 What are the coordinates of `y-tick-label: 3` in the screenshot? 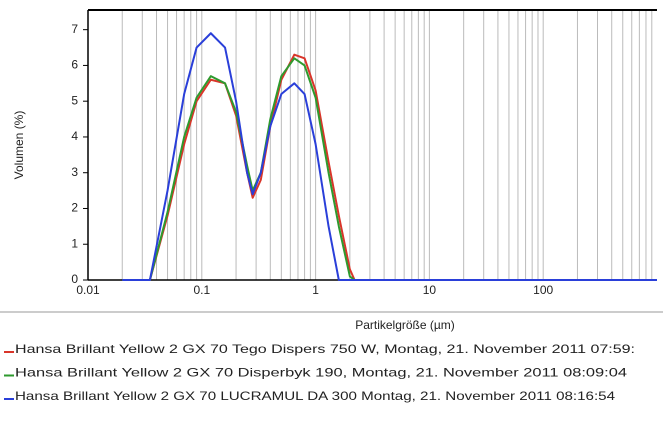 It's located at (74, 172).